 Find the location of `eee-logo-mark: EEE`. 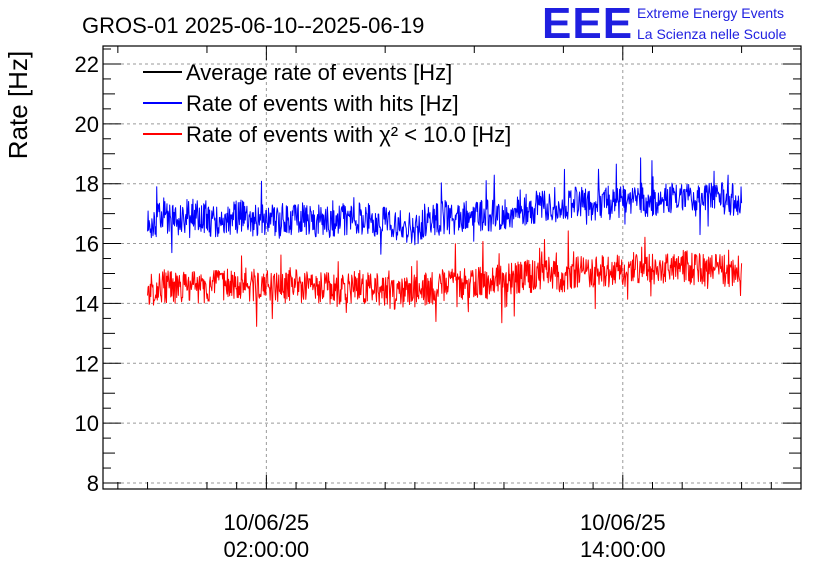

eee-logo-mark: EEE is located at coordinates (587, 24).